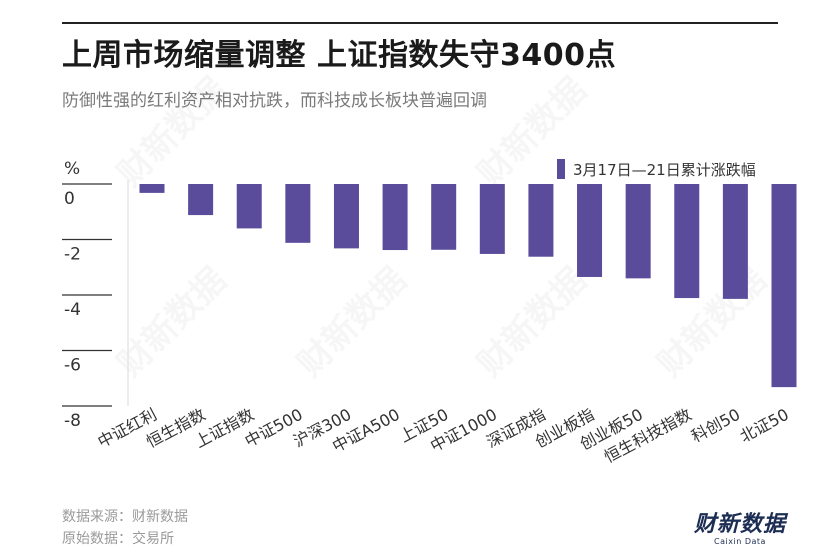  Describe the element at coordinates (561, 169) in the screenshot. I see `legend-swatch` at that location.